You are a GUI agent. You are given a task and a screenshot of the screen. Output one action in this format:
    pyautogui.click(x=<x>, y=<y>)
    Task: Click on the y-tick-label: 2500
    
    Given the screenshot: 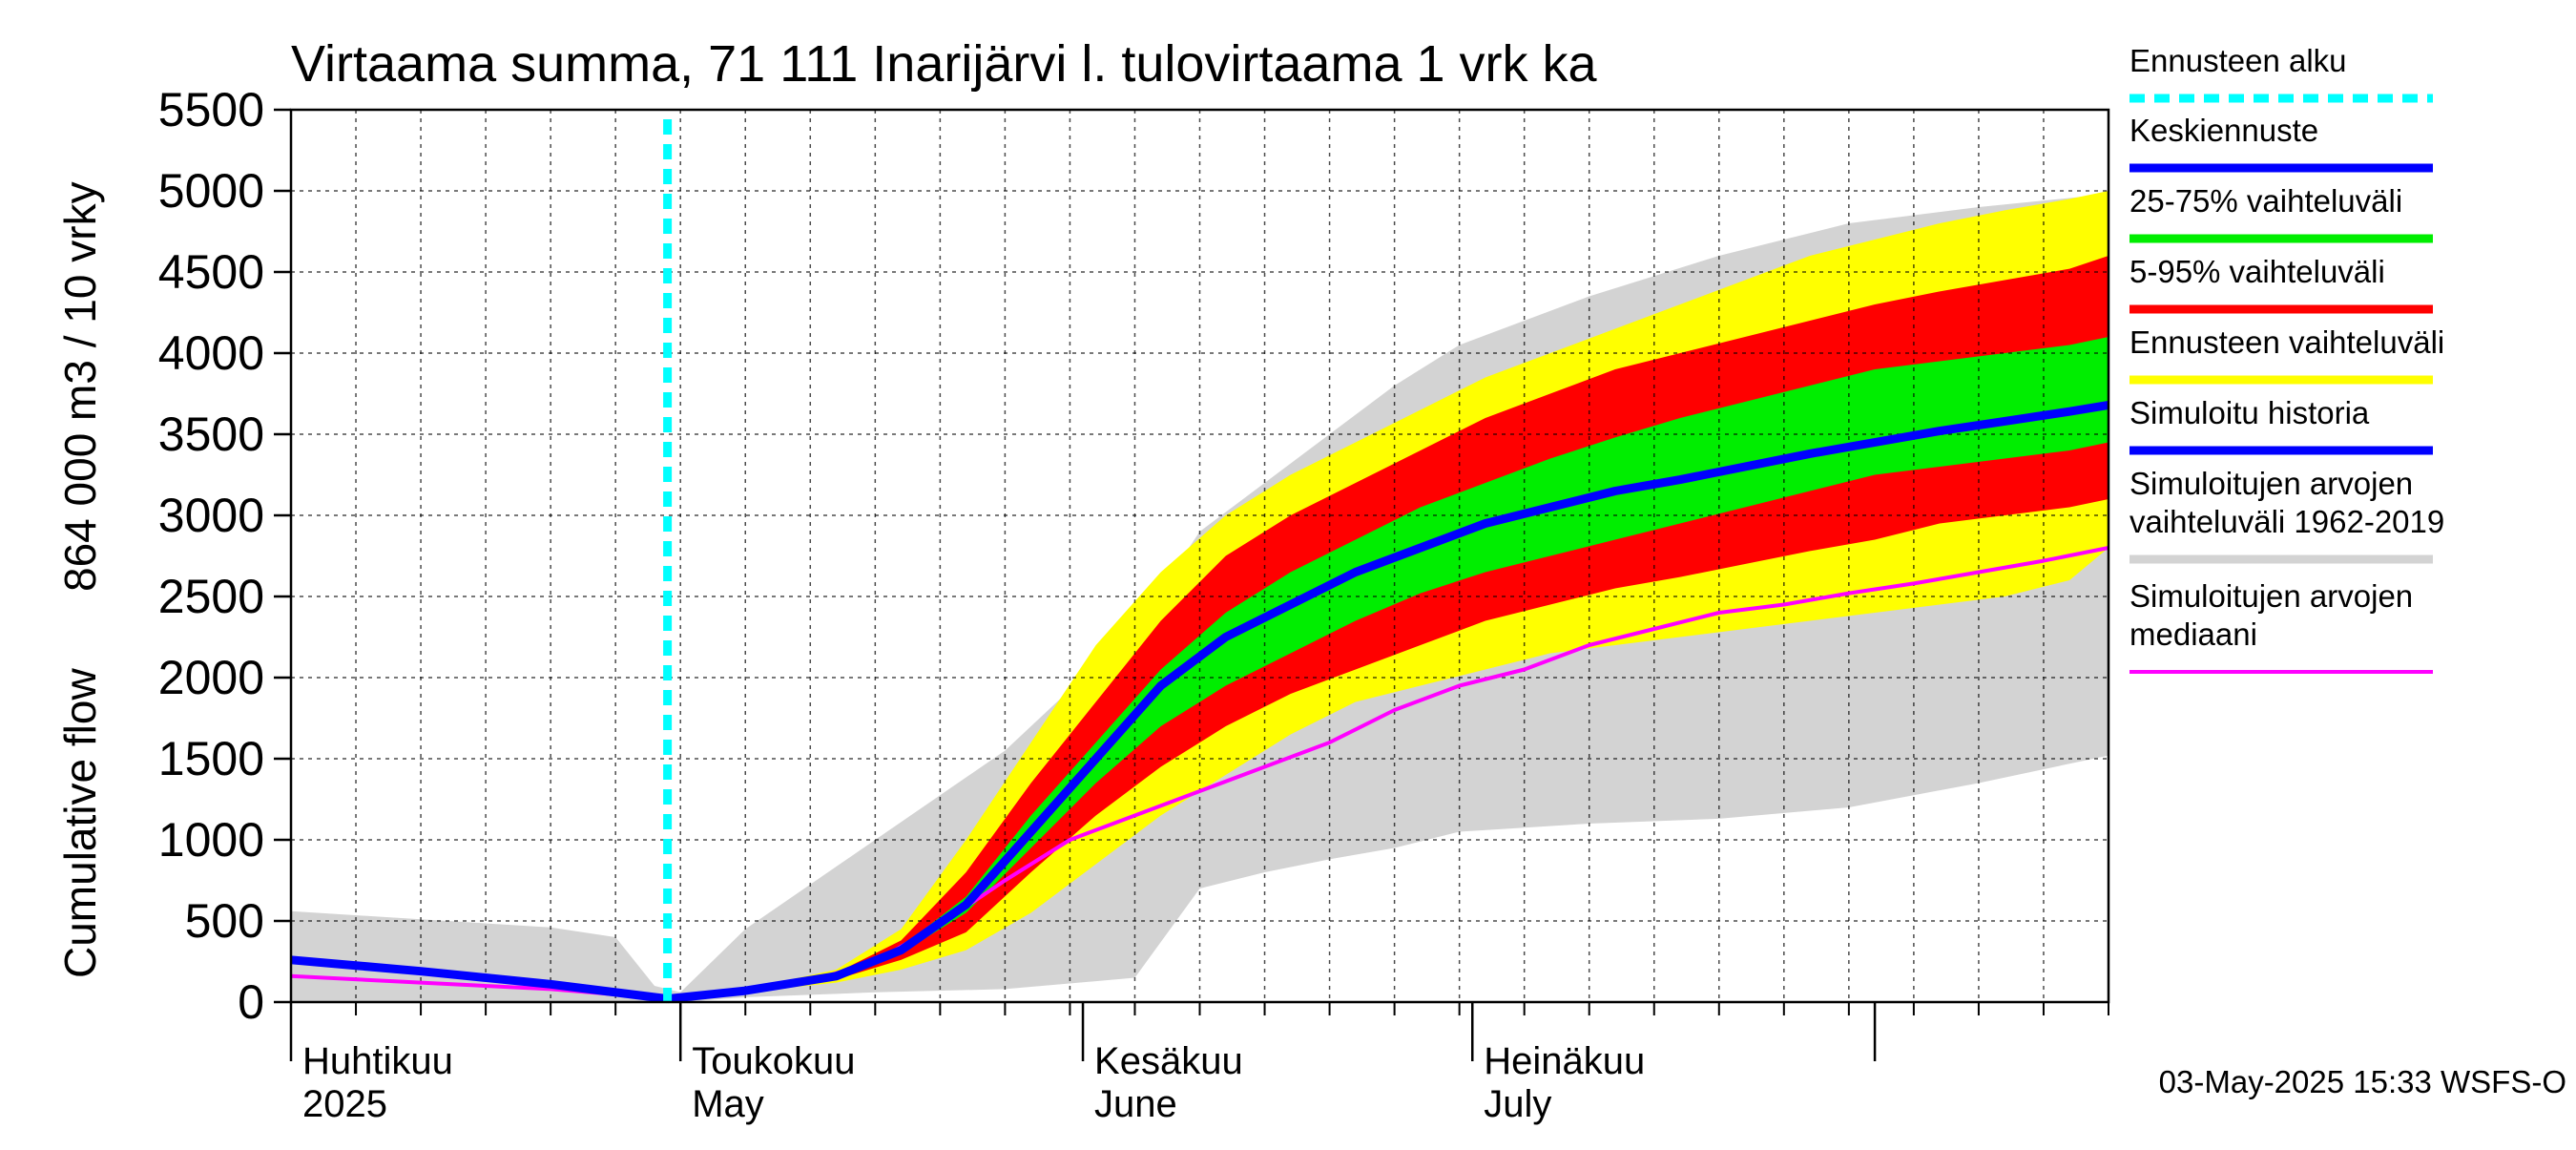 What is the action you would take?
    pyautogui.click(x=211, y=596)
    